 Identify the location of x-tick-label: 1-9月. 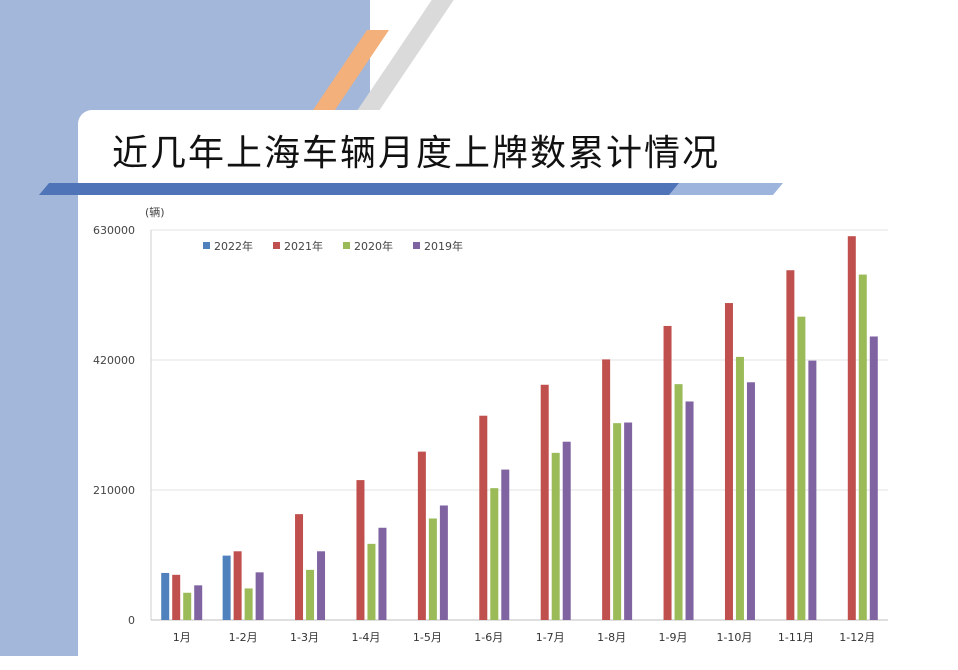
(673, 637).